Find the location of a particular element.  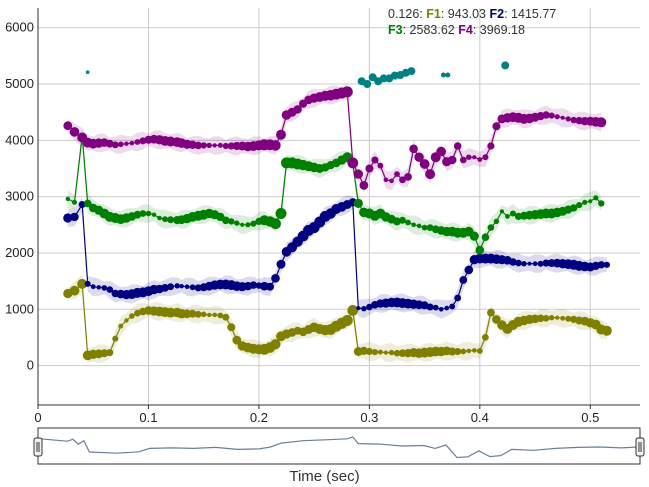

y-tick-label: 2000 is located at coordinates (19, 252).